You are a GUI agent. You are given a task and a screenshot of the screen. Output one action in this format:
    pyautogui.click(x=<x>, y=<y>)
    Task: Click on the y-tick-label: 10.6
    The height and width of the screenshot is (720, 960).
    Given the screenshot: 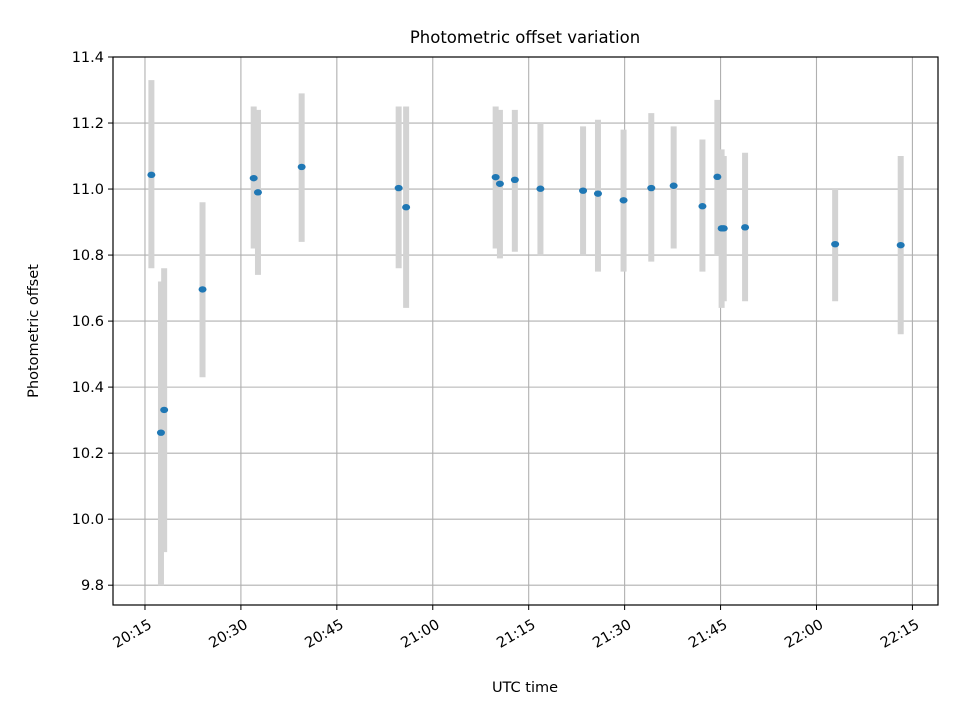 What is the action you would take?
    pyautogui.click(x=88, y=322)
    